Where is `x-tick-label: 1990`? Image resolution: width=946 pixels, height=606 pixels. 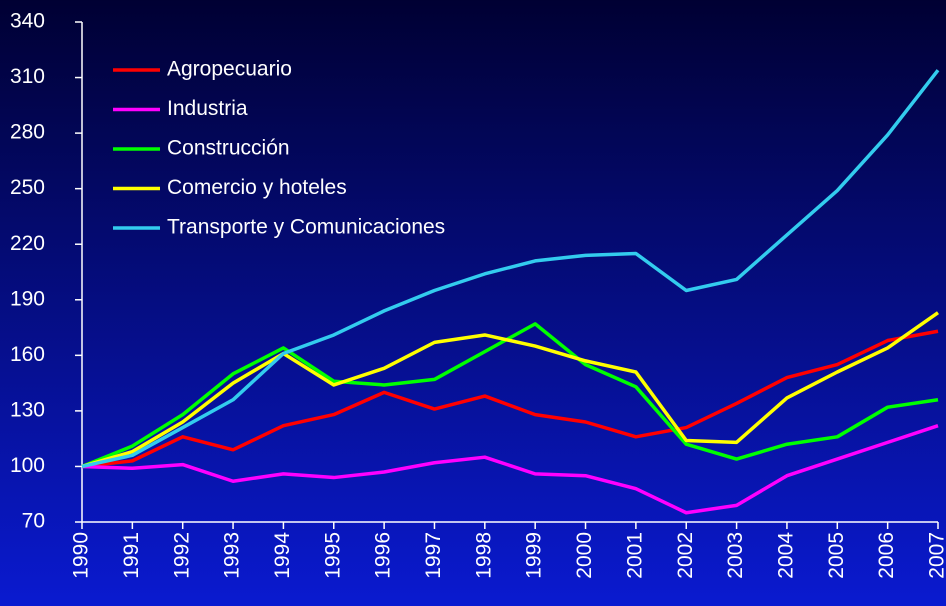 x-tick-label: 1990 is located at coordinates (81, 555).